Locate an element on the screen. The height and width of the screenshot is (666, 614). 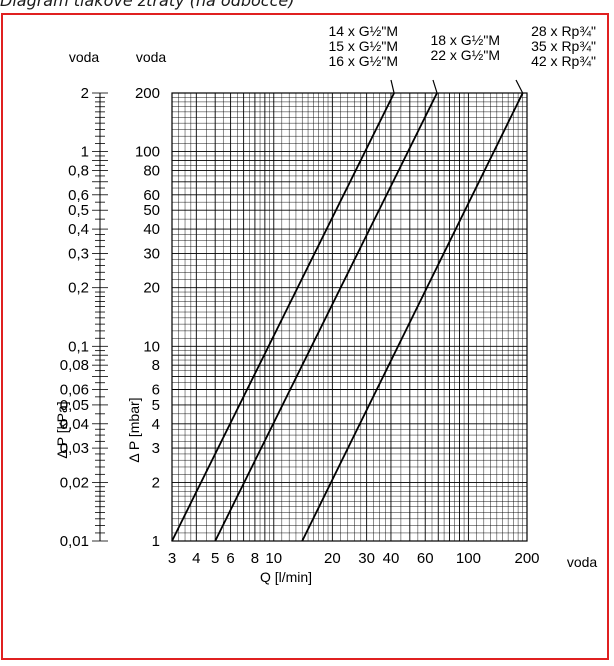
x-tick-label: 20 is located at coordinates (332, 558).